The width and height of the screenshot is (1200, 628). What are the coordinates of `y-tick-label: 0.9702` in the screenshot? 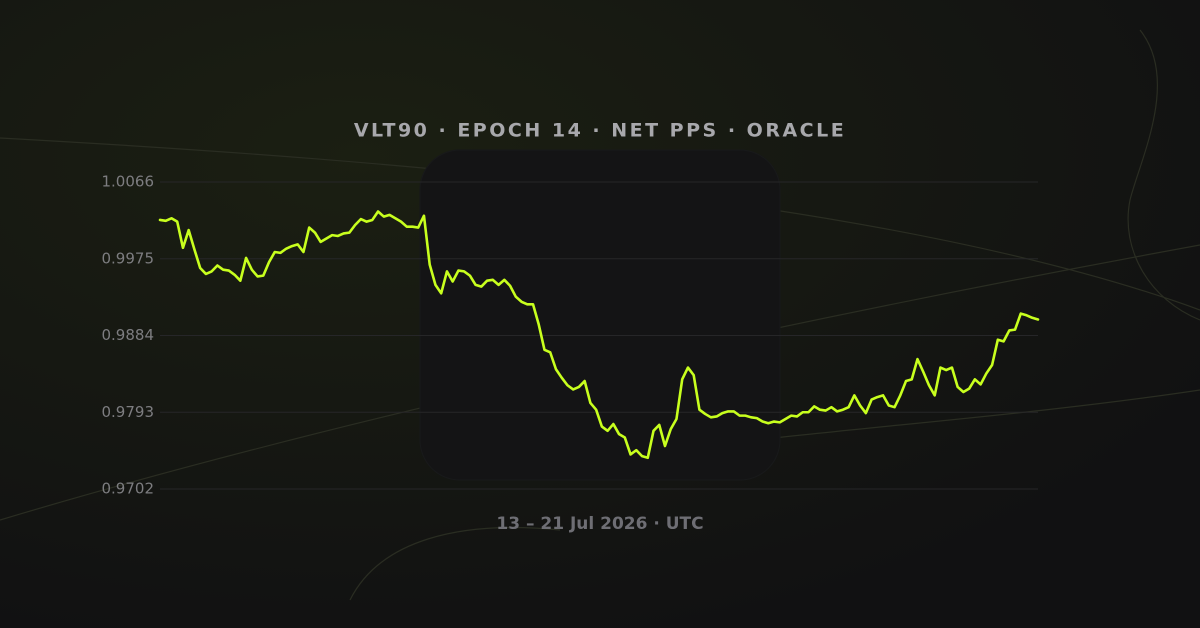 It's located at (128, 489).